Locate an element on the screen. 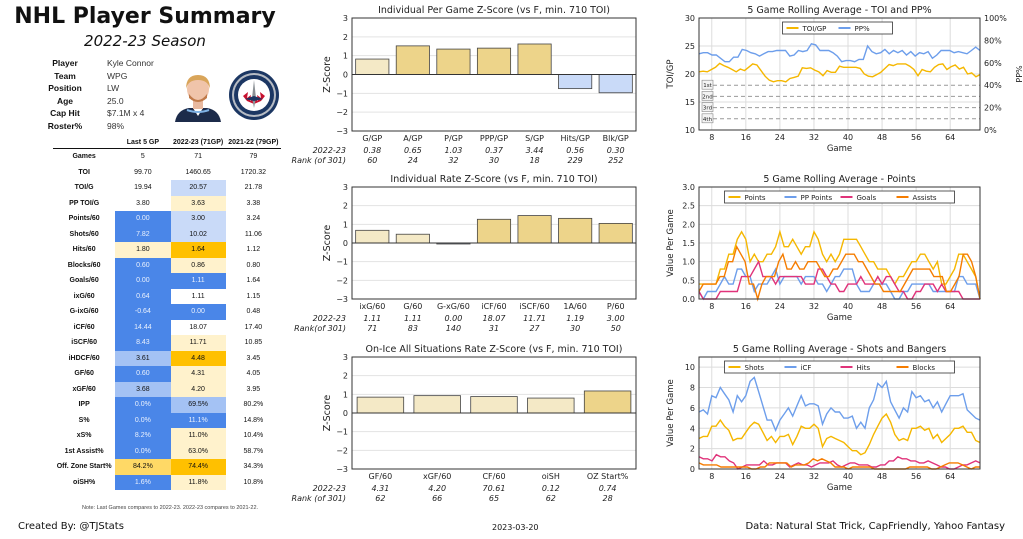  legend-label: iCF is located at coordinates (806, 368).